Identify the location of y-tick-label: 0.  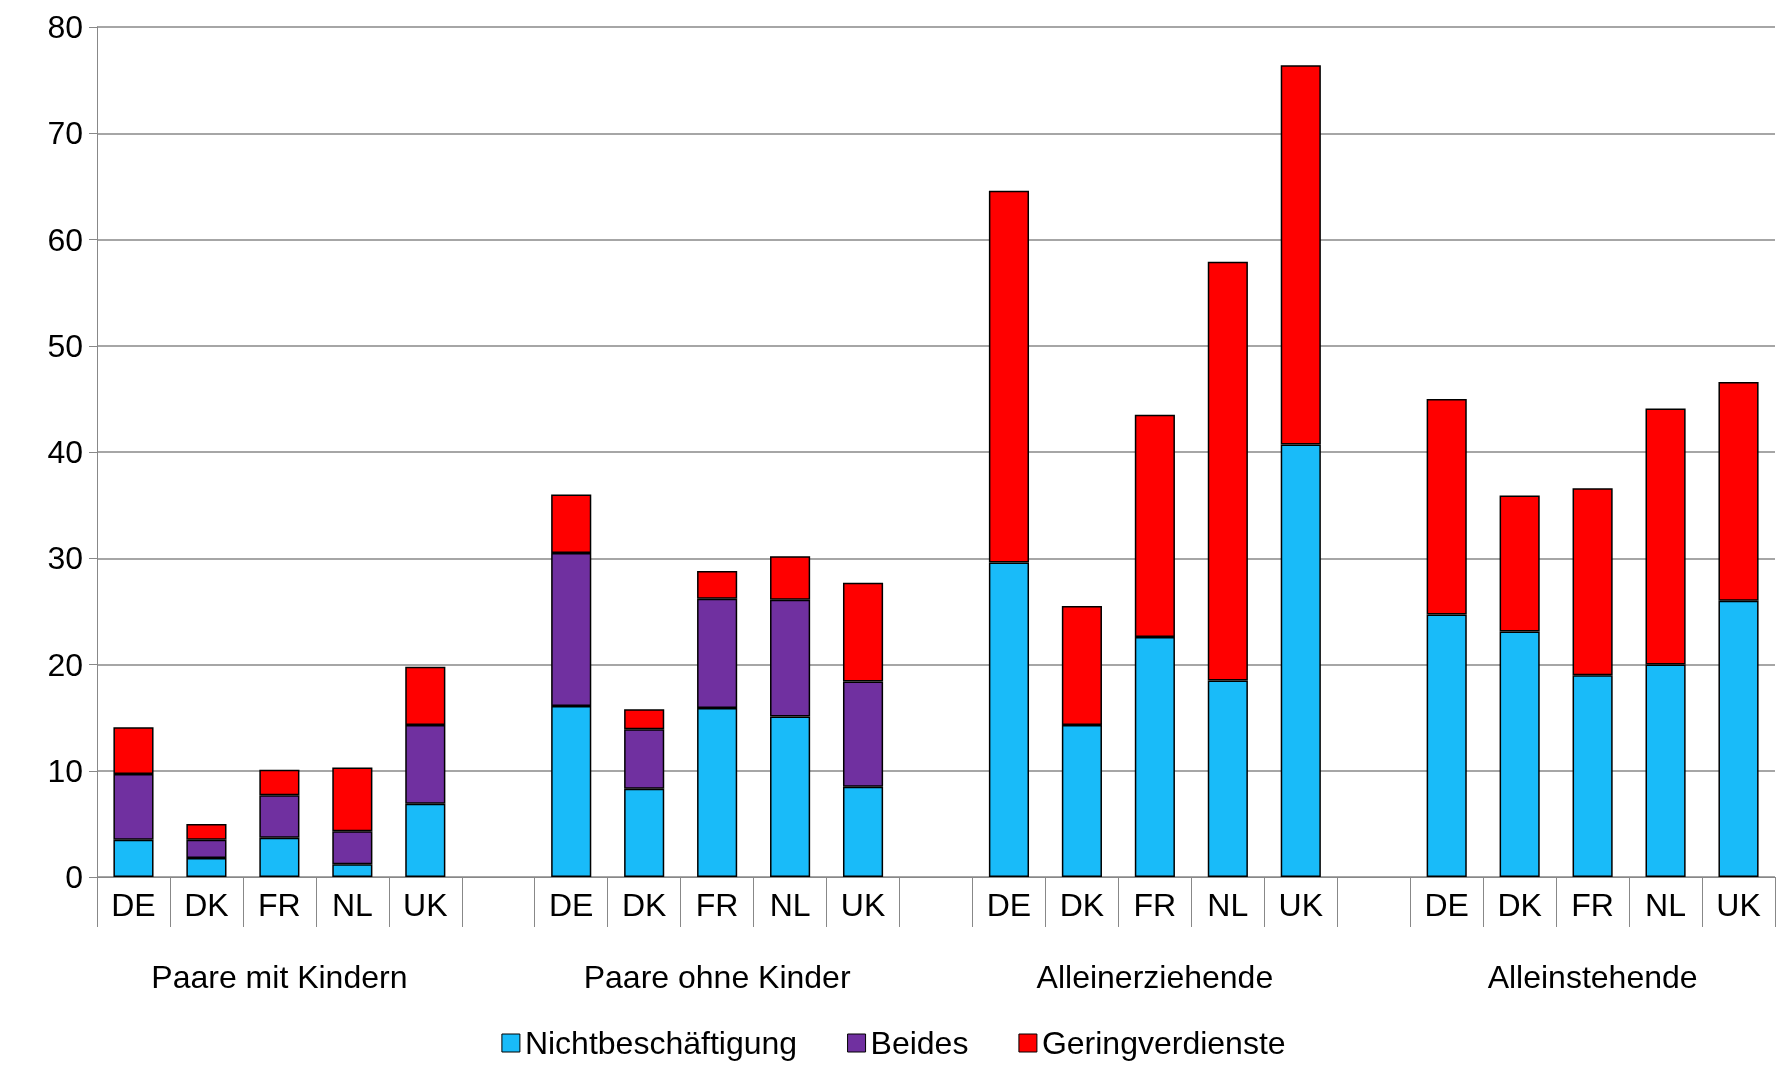
(74, 877).